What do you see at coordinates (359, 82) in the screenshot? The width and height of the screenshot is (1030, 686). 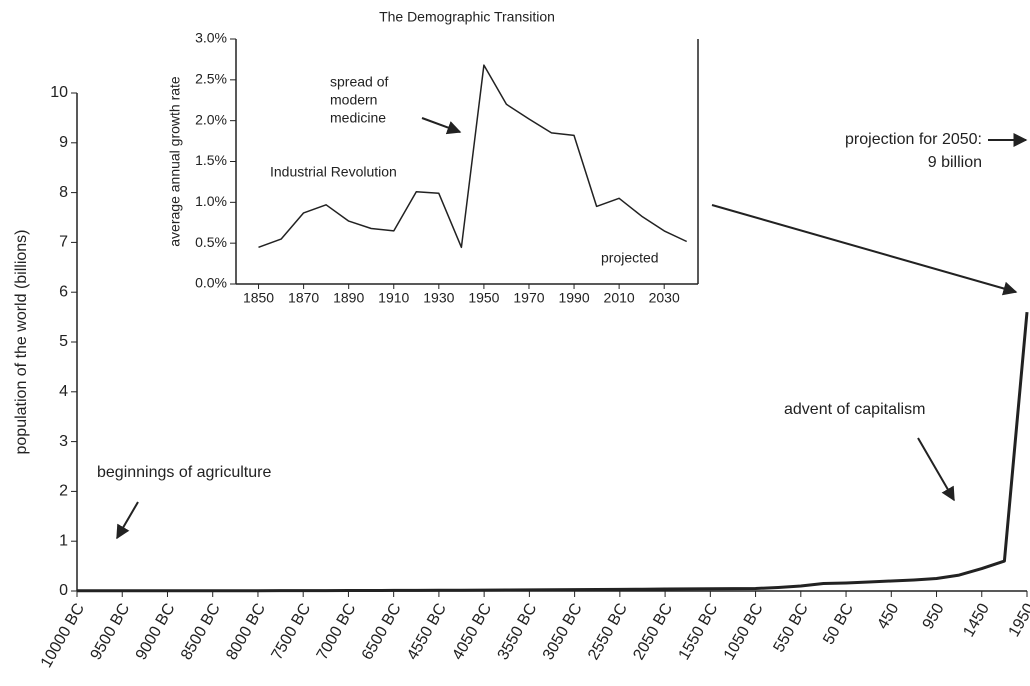 I see `annotation: spread of` at bounding box center [359, 82].